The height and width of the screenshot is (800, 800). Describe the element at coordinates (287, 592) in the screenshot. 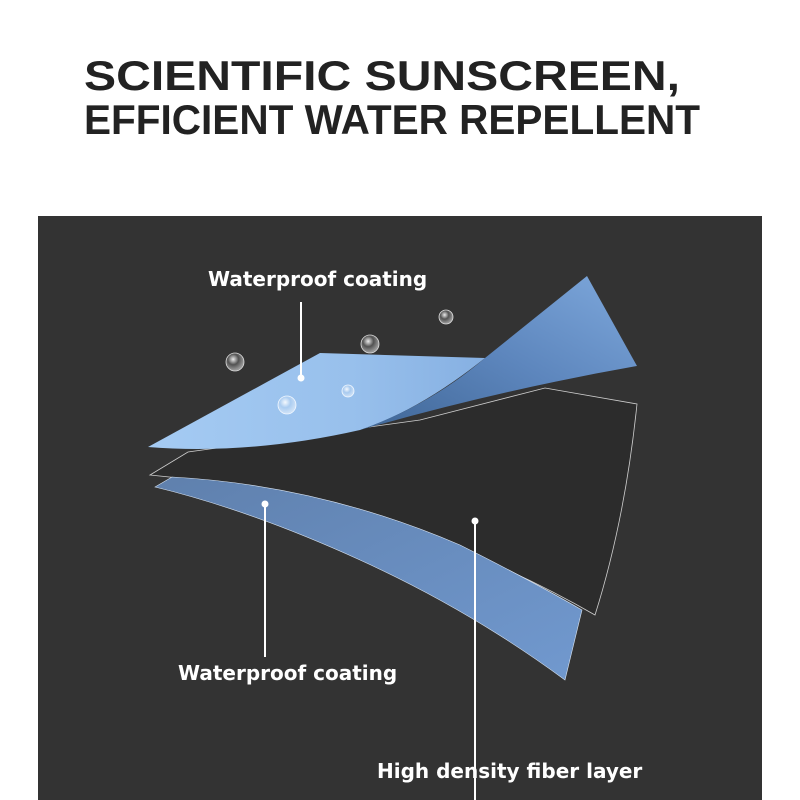

I see `callout-bottom: Waterproof coating` at that location.